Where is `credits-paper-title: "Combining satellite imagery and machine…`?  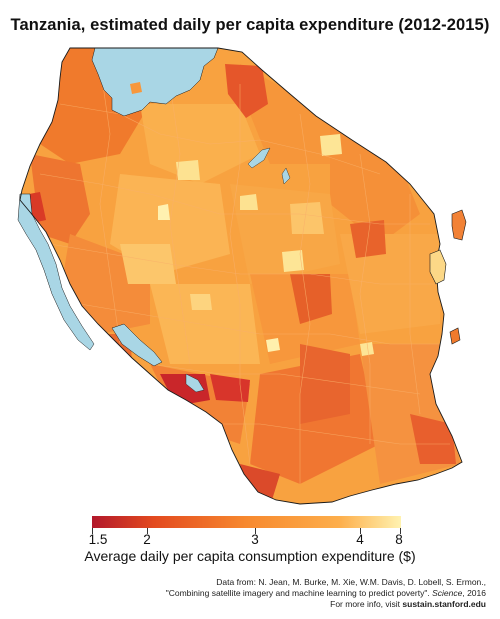 credits-paper-title: "Combining satellite imagery and machine… is located at coordinates (297, 593).